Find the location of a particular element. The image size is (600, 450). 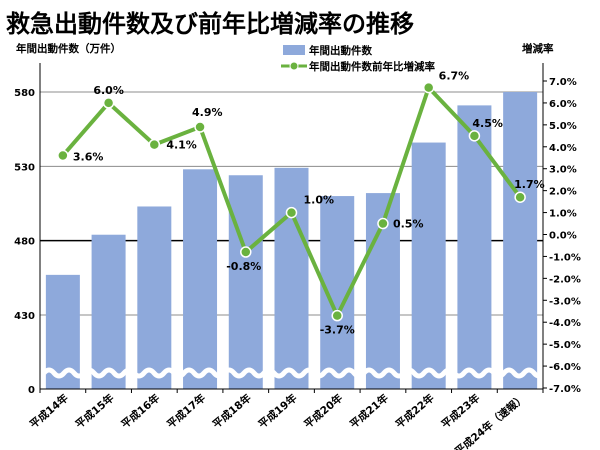

rate-data-label: 1.0% is located at coordinates (319, 200).